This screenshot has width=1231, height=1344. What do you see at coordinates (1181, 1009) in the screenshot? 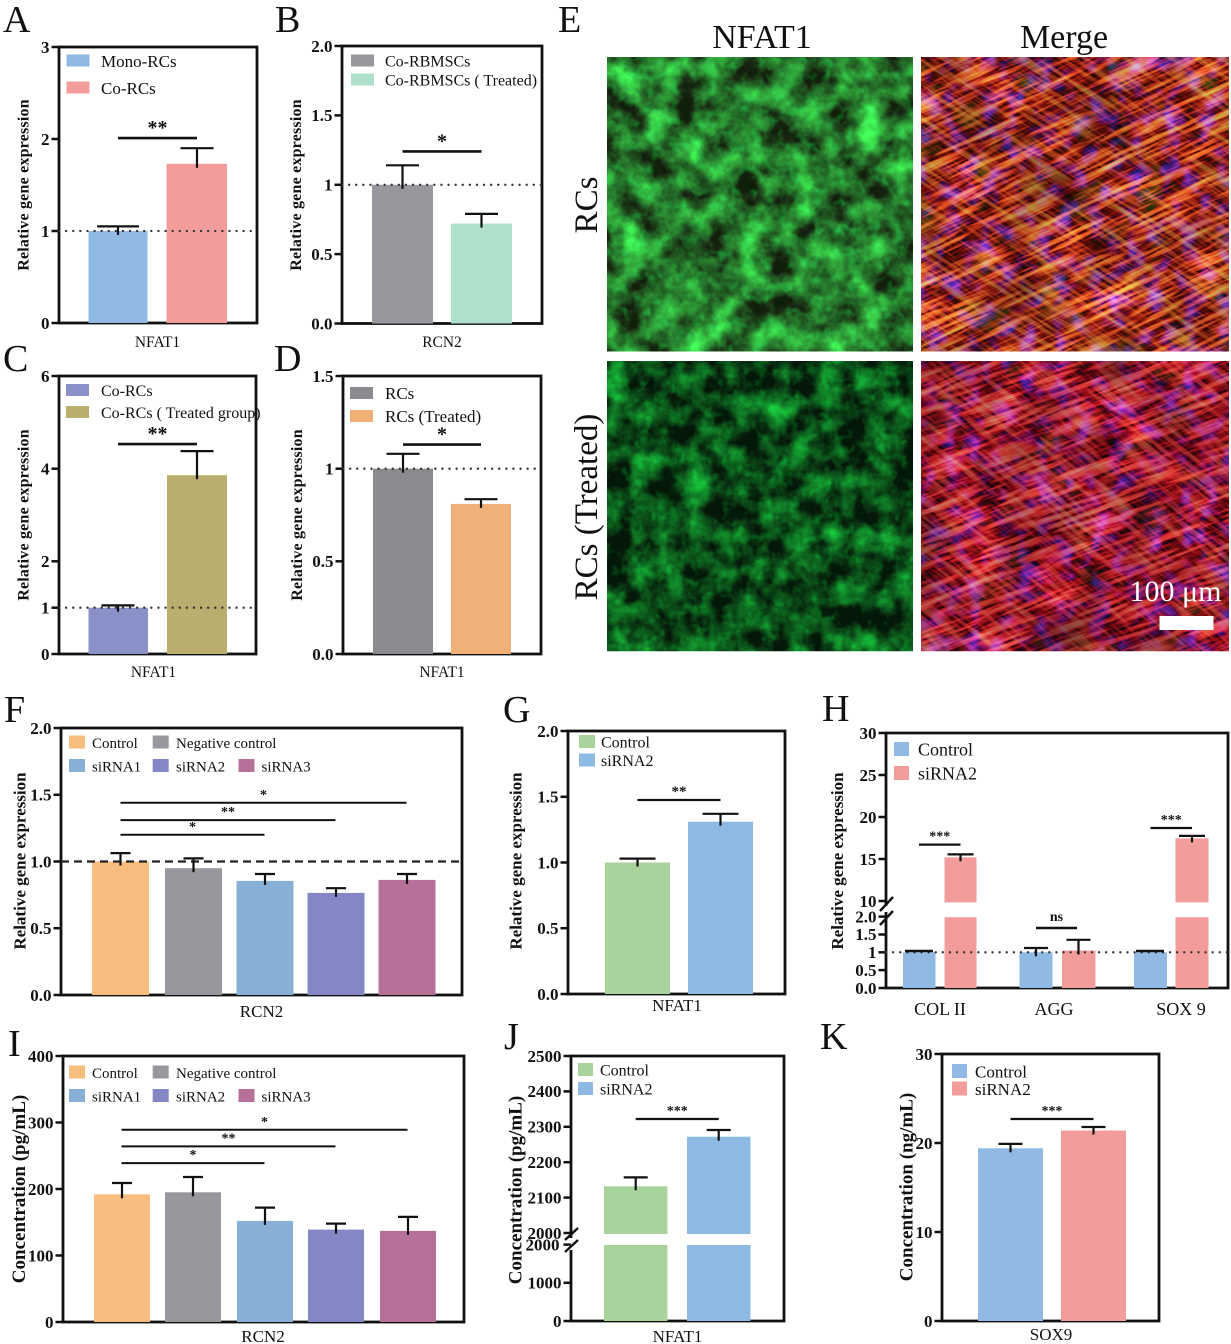
I see `svg-text: SOX 9` at bounding box center [1181, 1009].